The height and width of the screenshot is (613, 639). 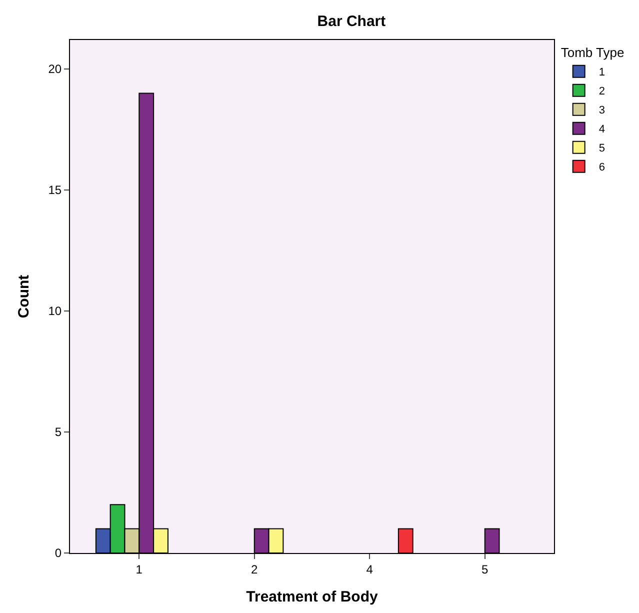 I want to click on y-axis-title: Count, so click(x=23, y=296).